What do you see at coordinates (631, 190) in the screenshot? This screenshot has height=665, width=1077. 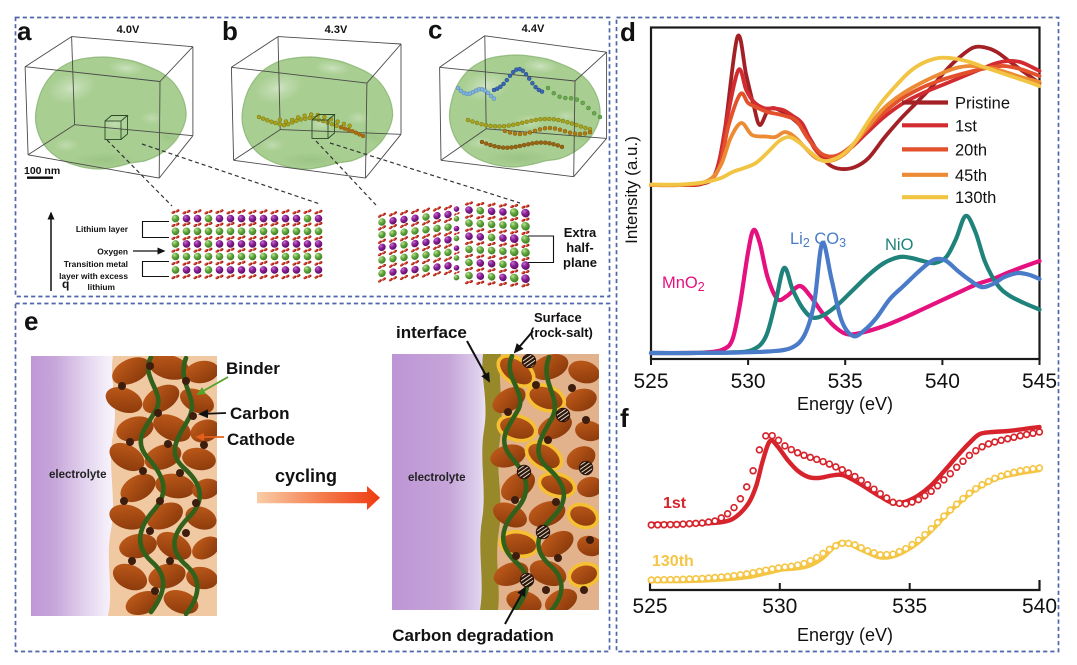 I see `svg-text: Intensity (a.u.)` at bounding box center [631, 190].